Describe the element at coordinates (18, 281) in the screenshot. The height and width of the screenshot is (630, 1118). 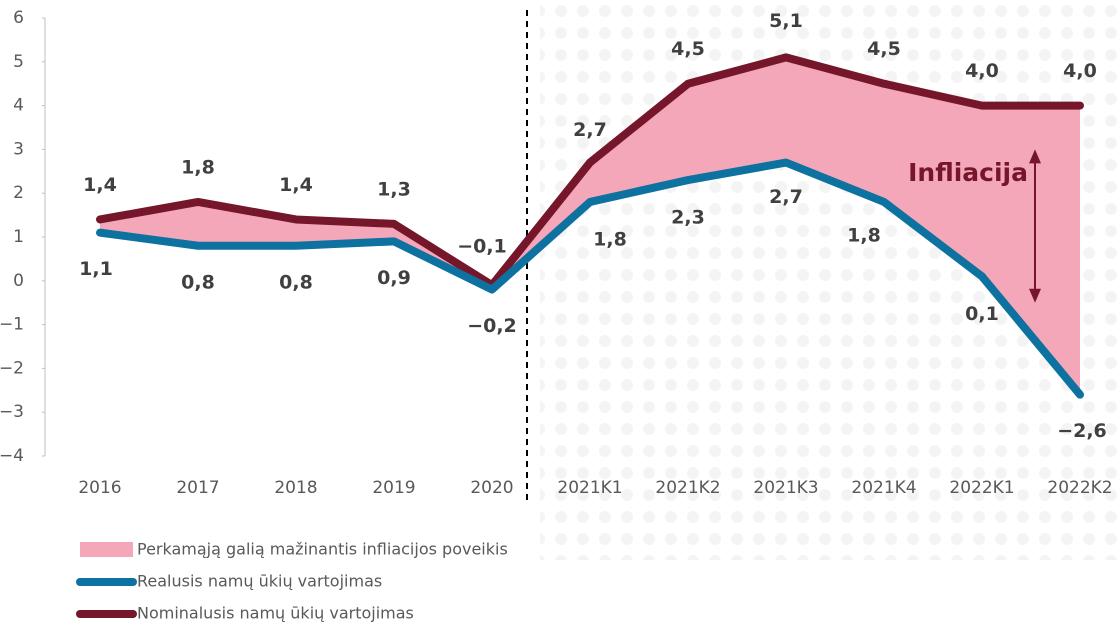
I see `y-tick-label: 0` at that location.